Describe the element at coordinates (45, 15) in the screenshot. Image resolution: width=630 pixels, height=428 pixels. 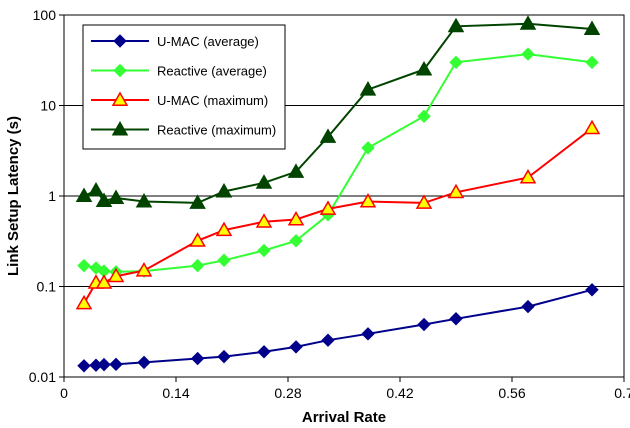
I see `y-tick-label: 100` at that location.